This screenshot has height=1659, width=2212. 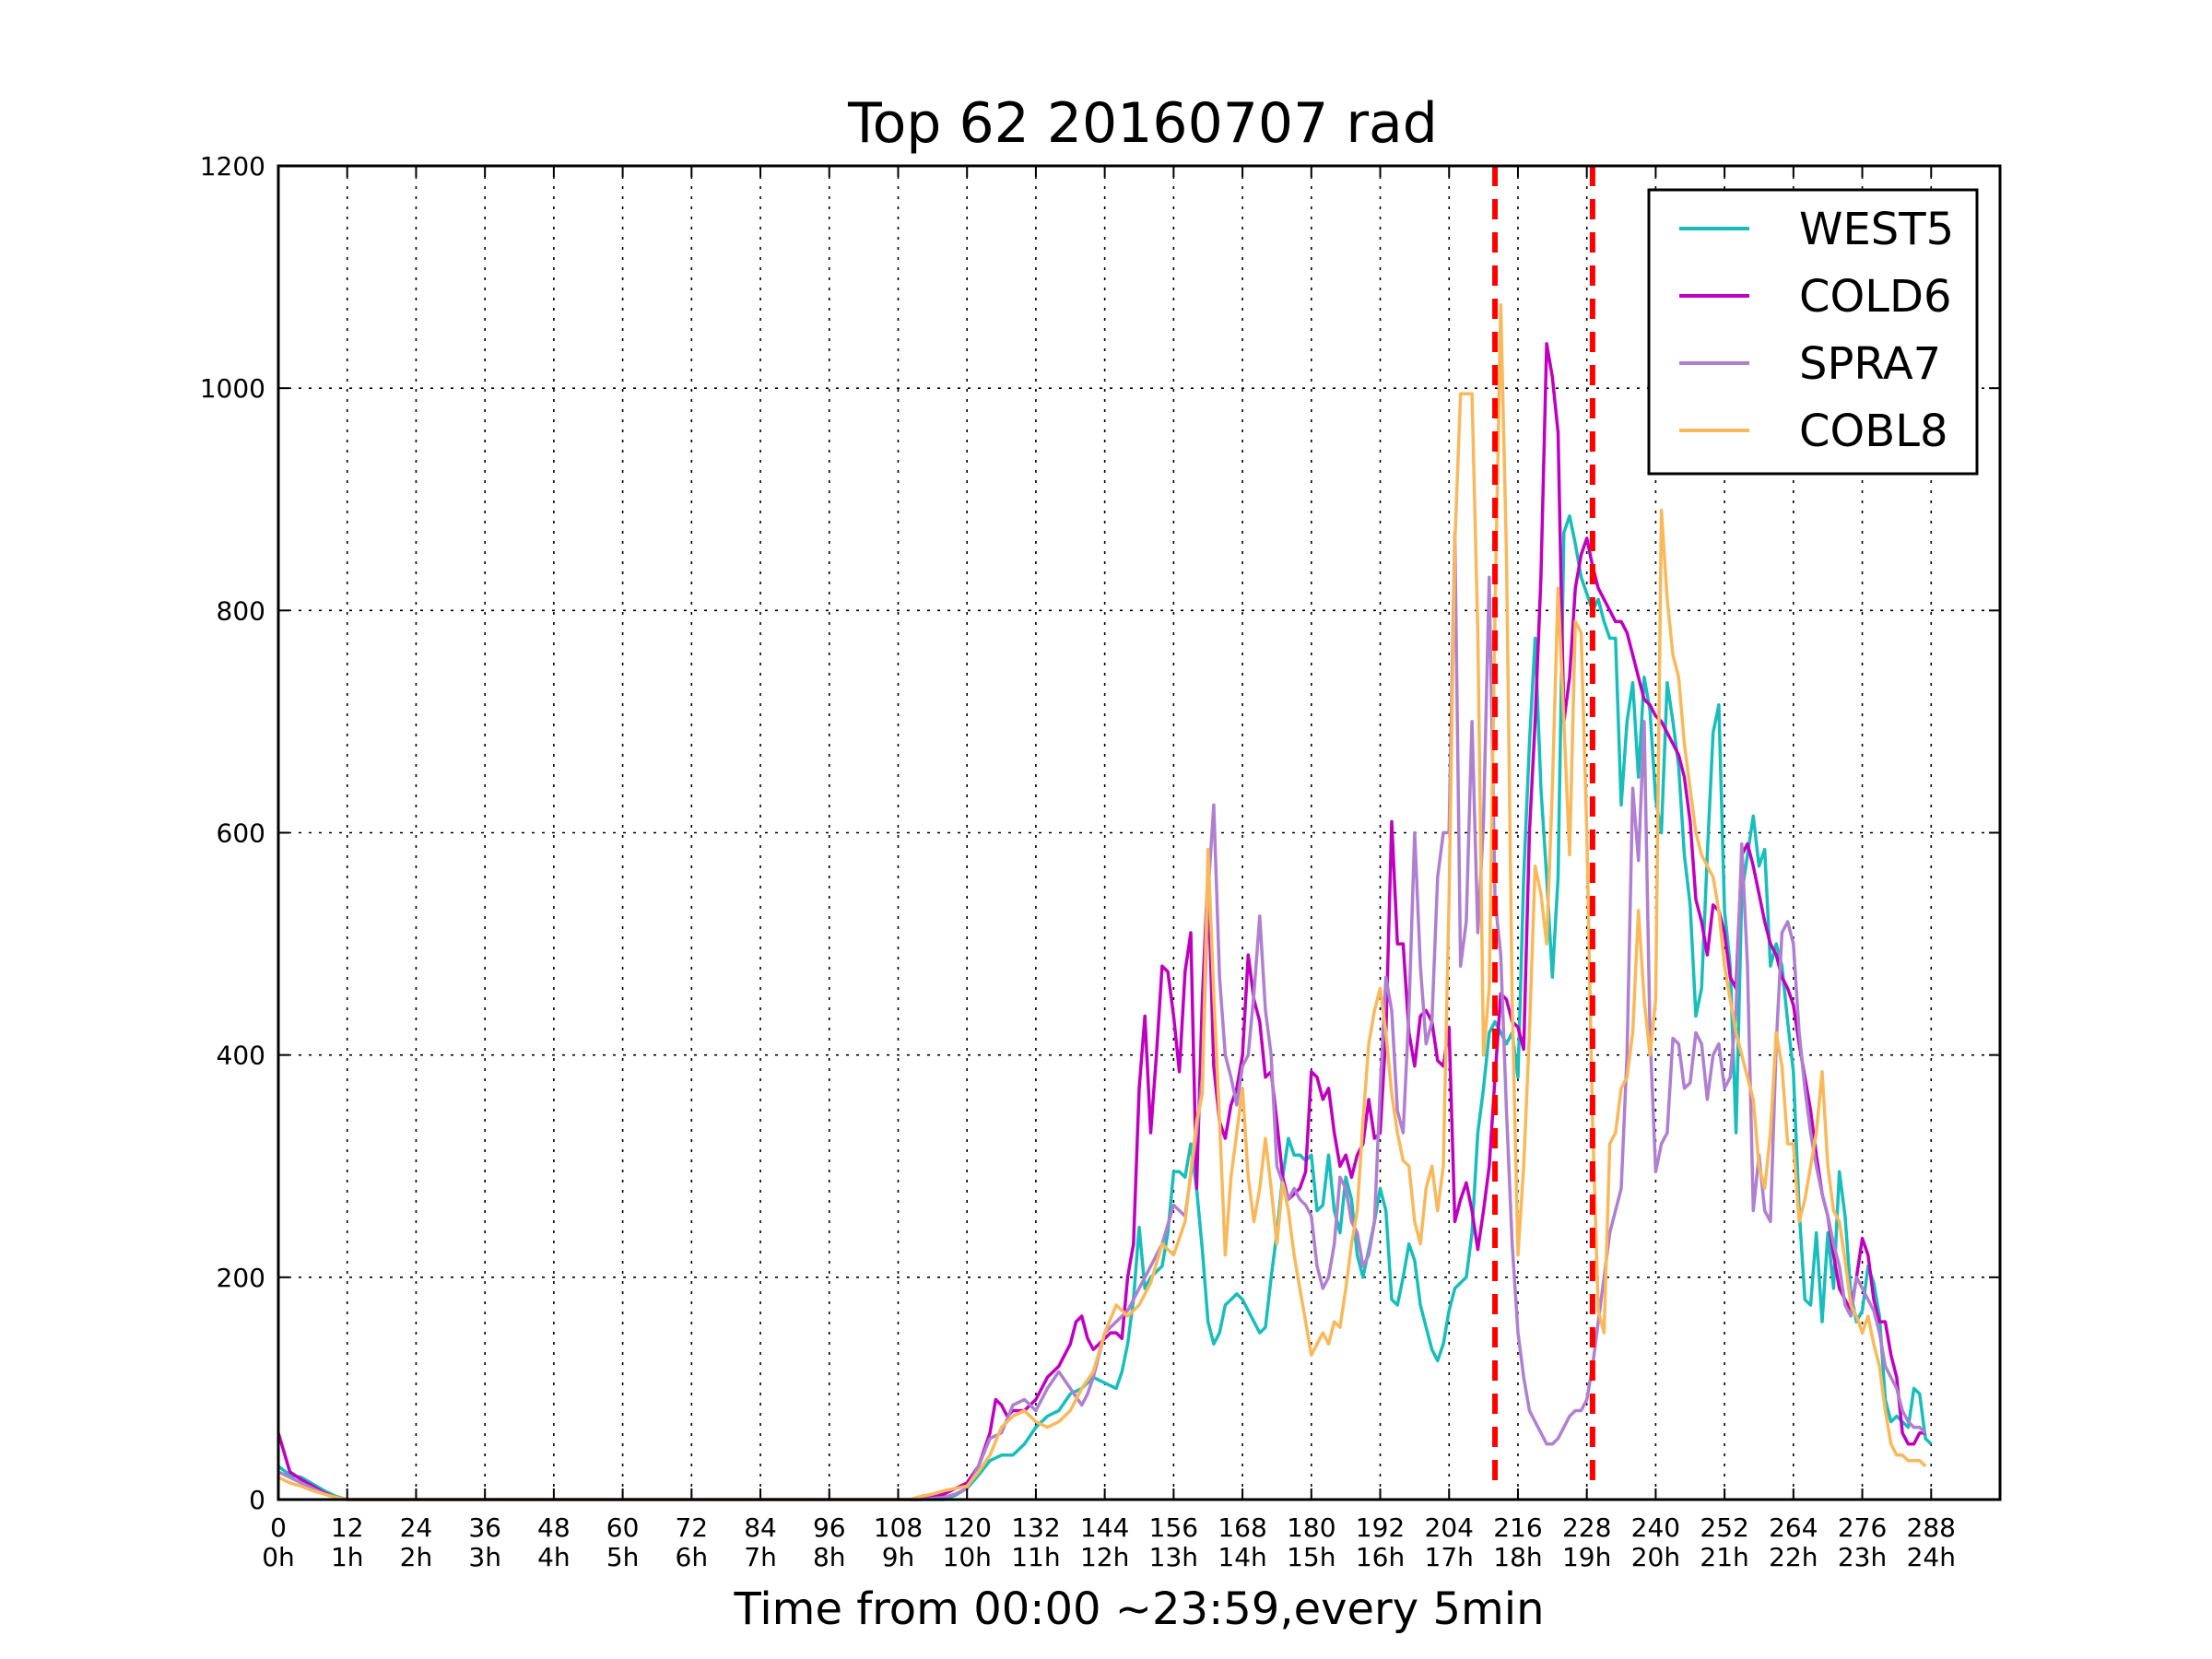 What do you see at coordinates (1724, 1557) in the screenshot?
I see `x-tick-label-hours: 21h` at bounding box center [1724, 1557].